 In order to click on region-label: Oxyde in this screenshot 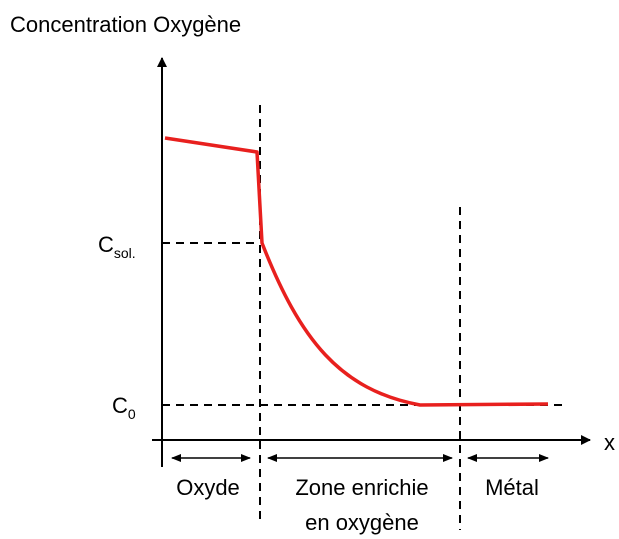, I will do `click(208, 487)`.